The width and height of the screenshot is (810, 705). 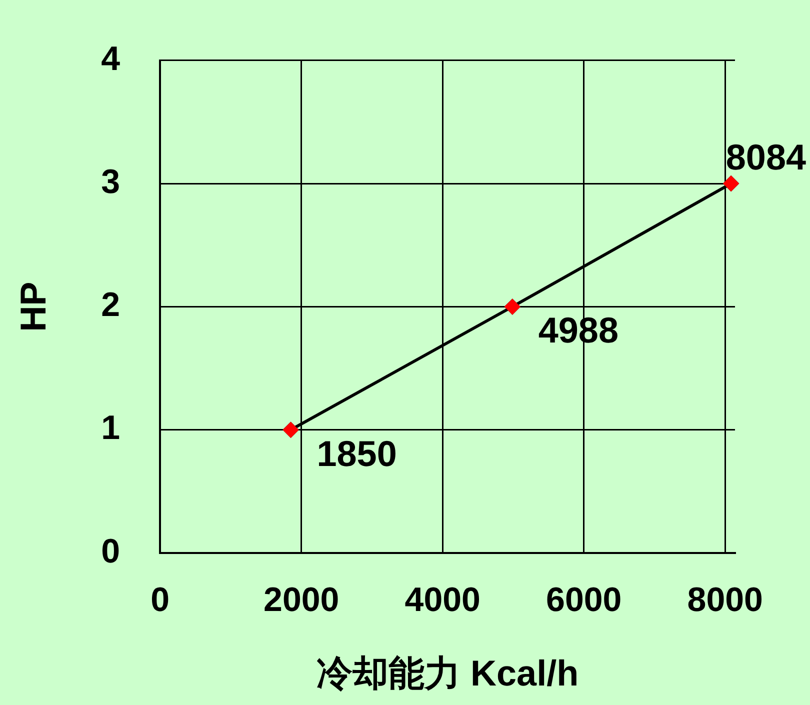 I want to click on y-tick-label: 3, so click(x=110, y=181).